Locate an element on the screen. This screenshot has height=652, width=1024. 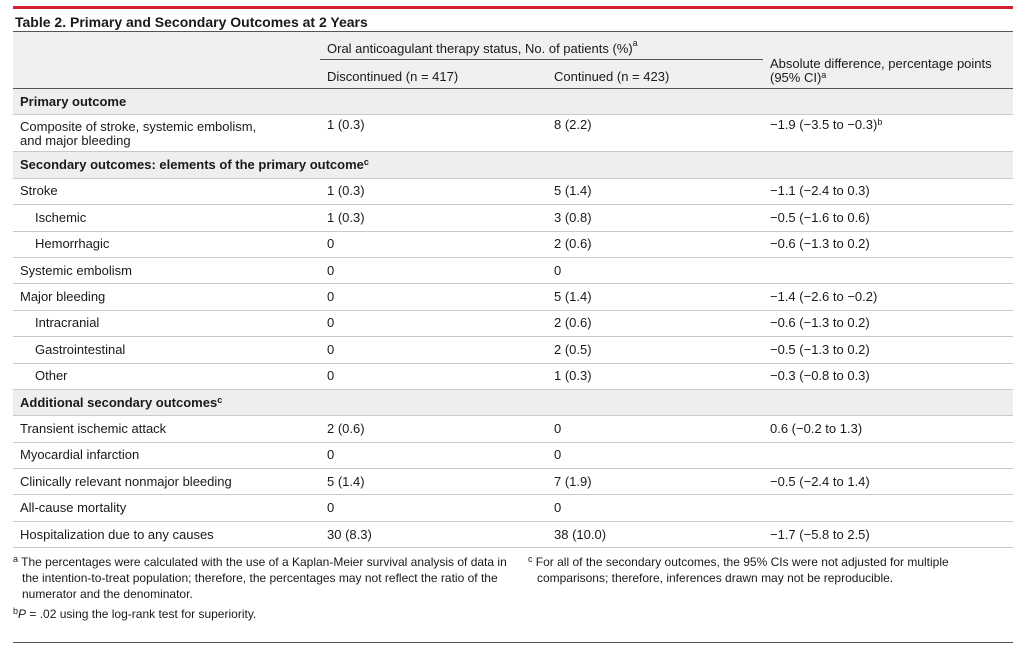
cell-value: −0.6 (−1.3 to 0.2) is located at coordinates (820, 244).